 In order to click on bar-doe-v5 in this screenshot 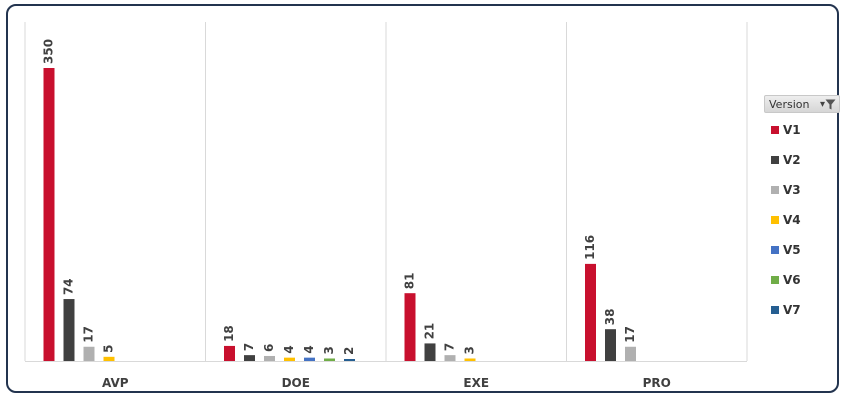, I will do `click(309, 359)`.